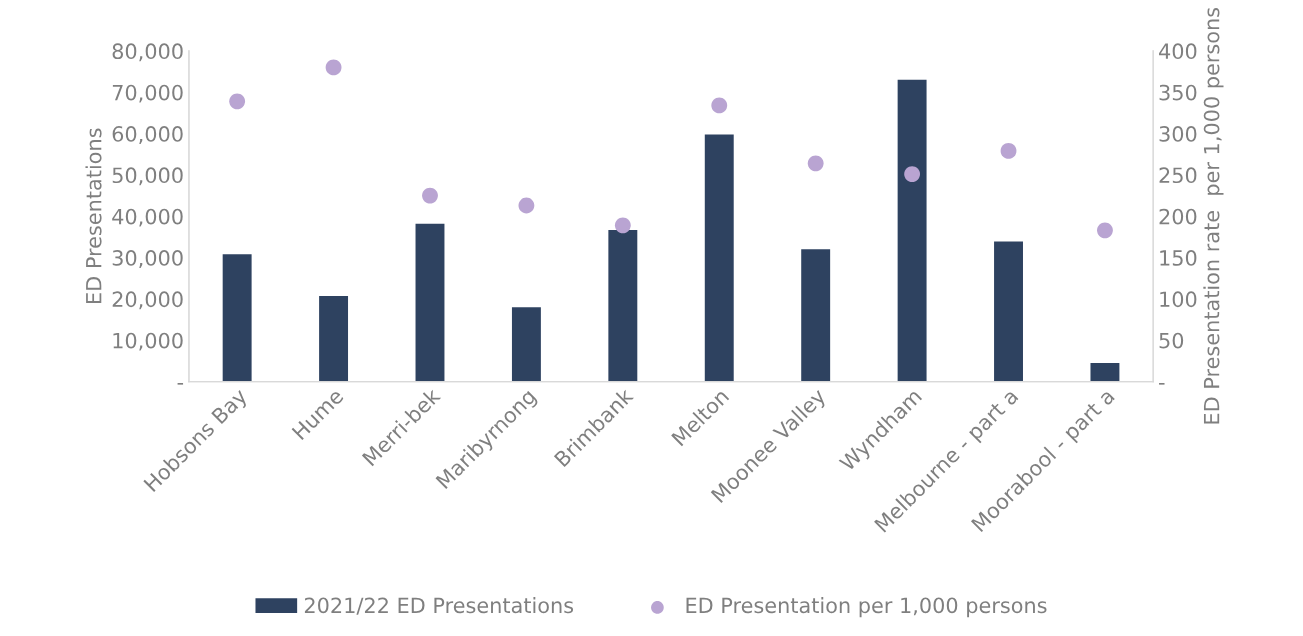  Describe the element at coordinates (1178, 175) in the screenshot. I see `y2-tick-label: 250` at that location.